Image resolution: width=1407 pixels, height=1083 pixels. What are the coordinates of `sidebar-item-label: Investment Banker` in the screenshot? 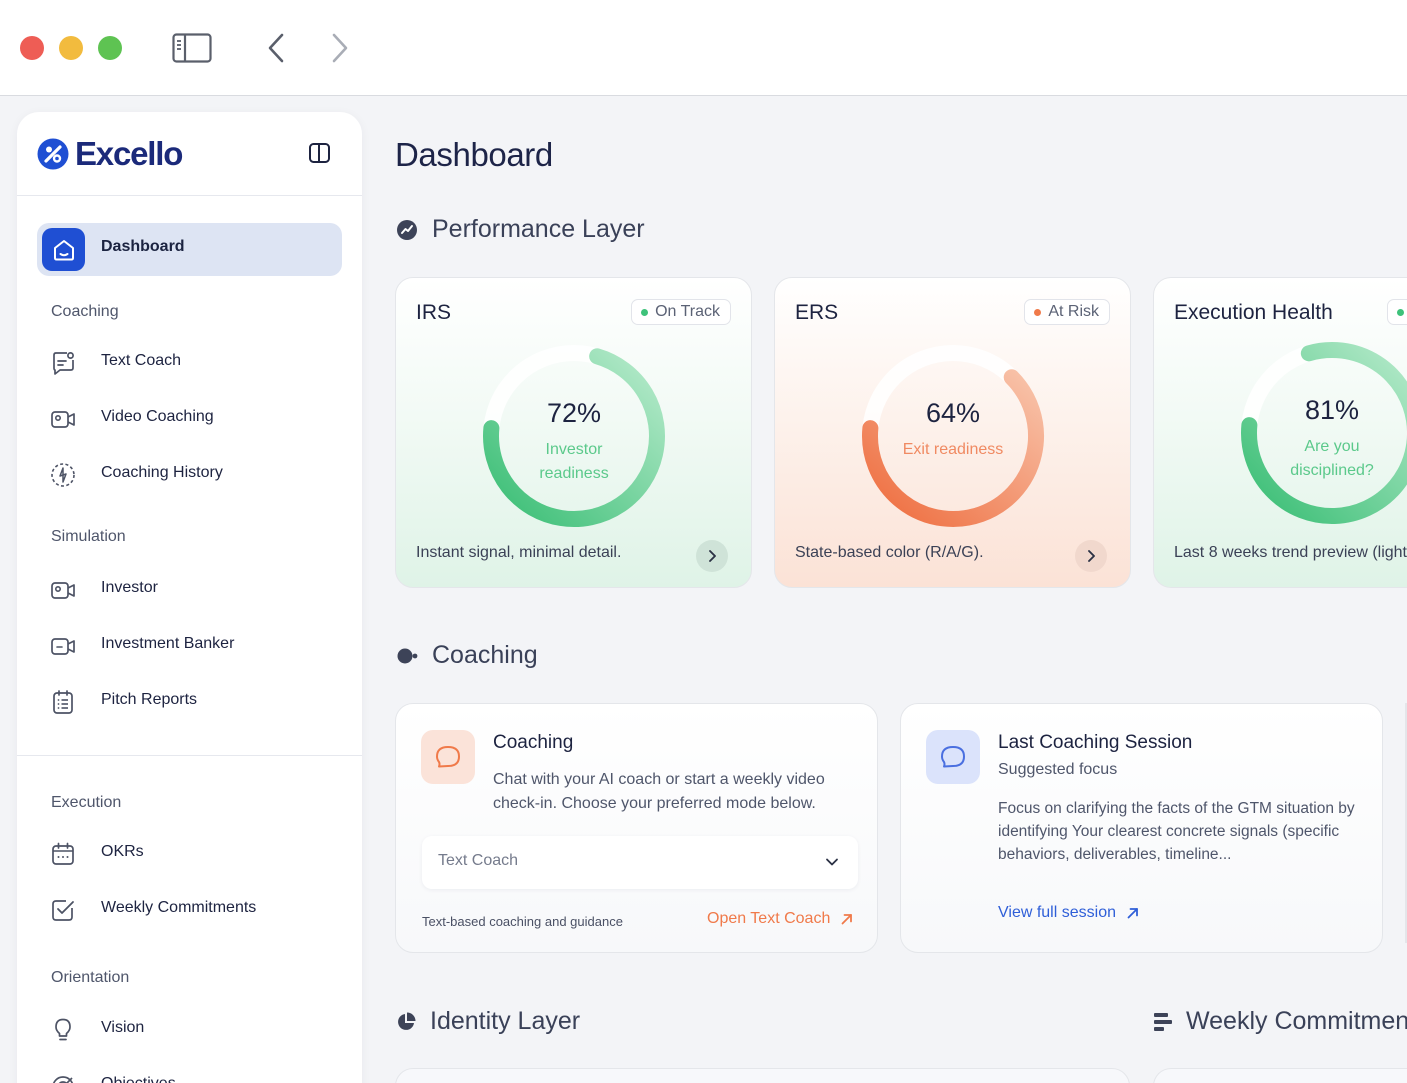 It's located at (168, 643).